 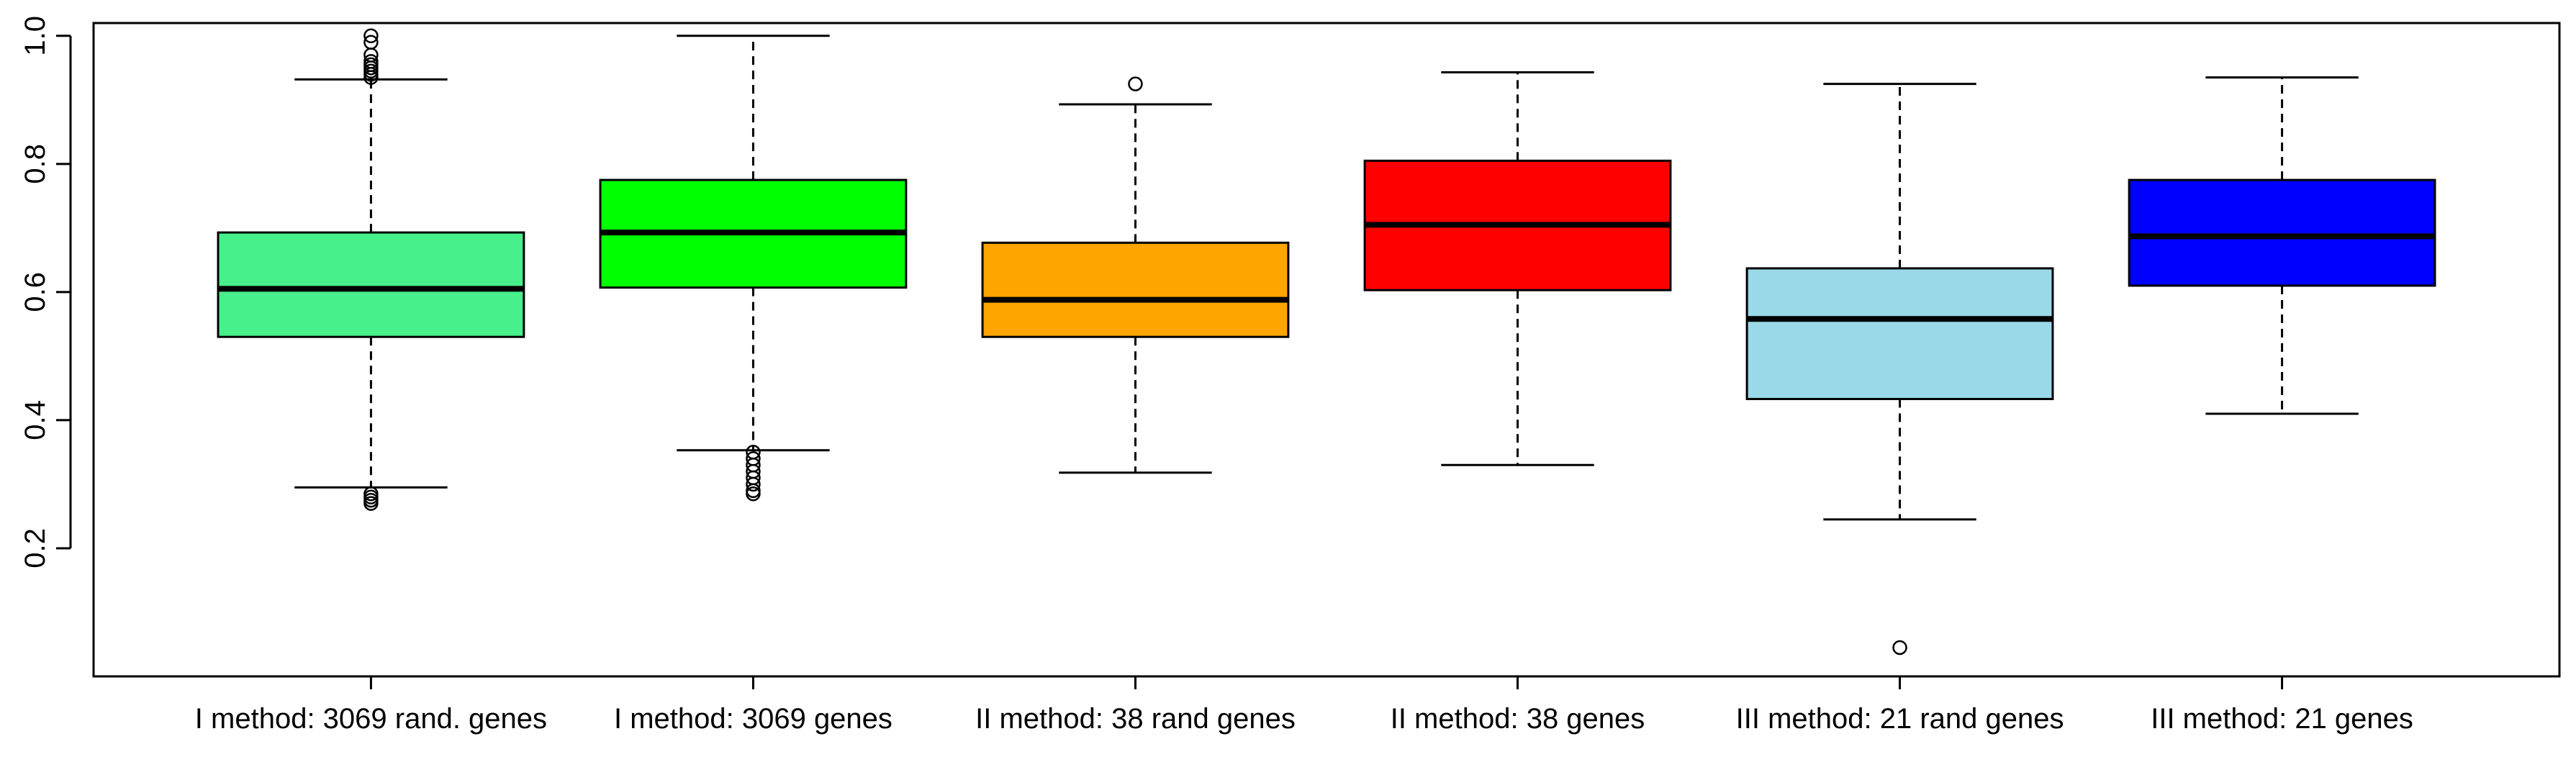 What do you see at coordinates (1518, 719) in the screenshot?
I see `x-category-label: II method: 38 genes` at bounding box center [1518, 719].